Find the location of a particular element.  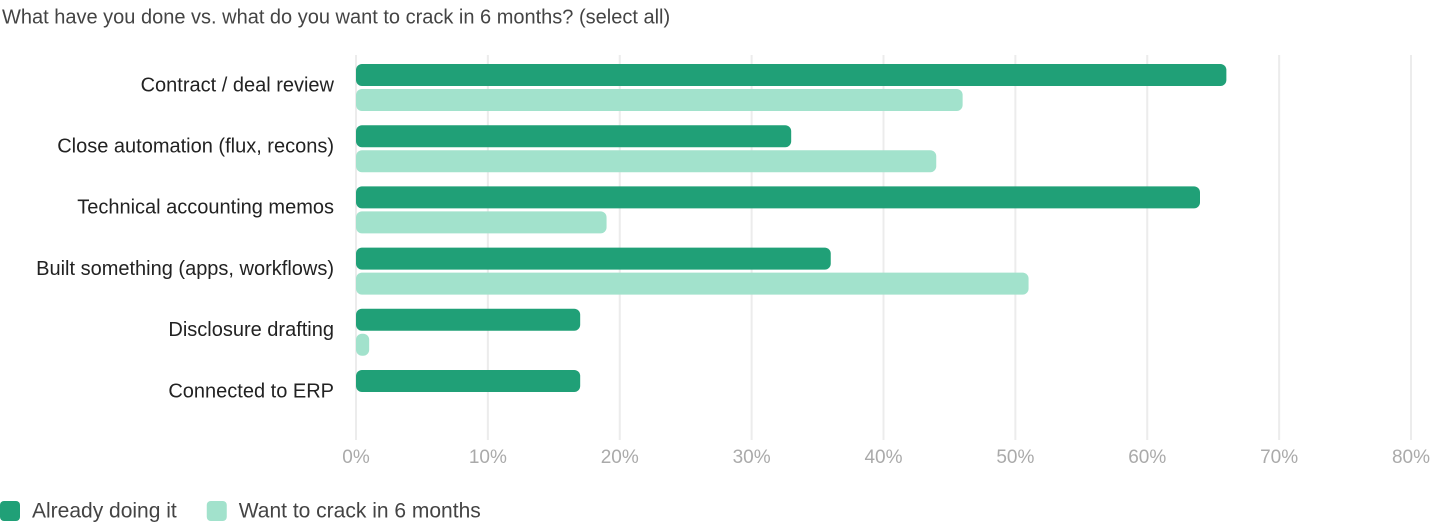

y-tick-label: Technical accounting memos is located at coordinates (205, 208).